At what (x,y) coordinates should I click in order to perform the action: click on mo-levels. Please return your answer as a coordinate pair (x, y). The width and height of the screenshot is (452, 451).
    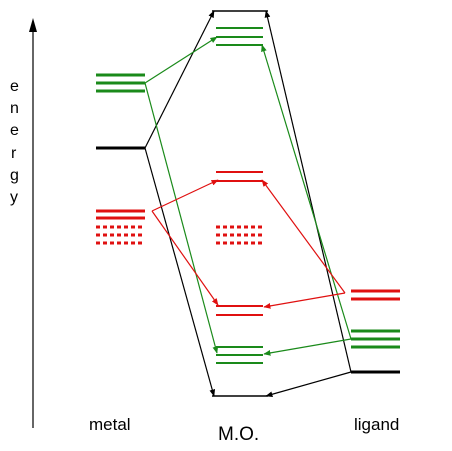
    Looking at the image, I should click on (240, 203).